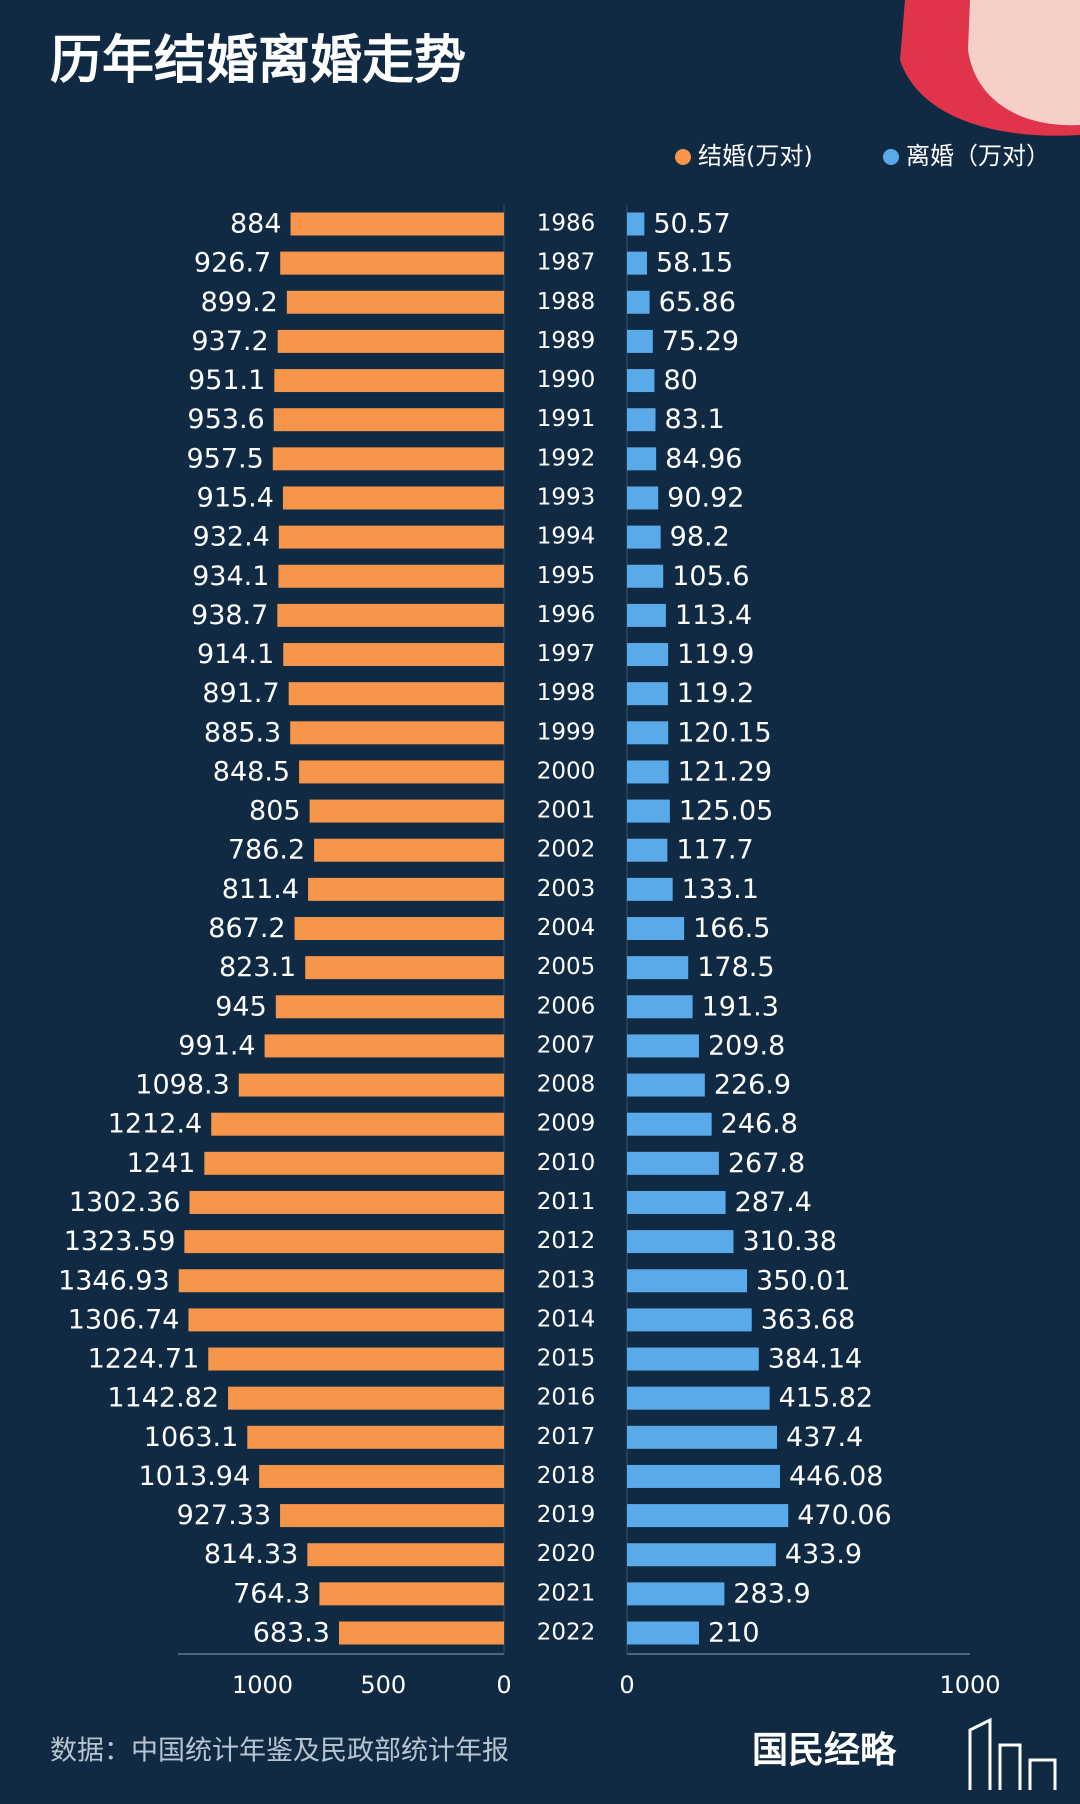 The image size is (1080, 1804). Describe the element at coordinates (240, 693) in the screenshot. I see `value-label: 891.7` at that location.